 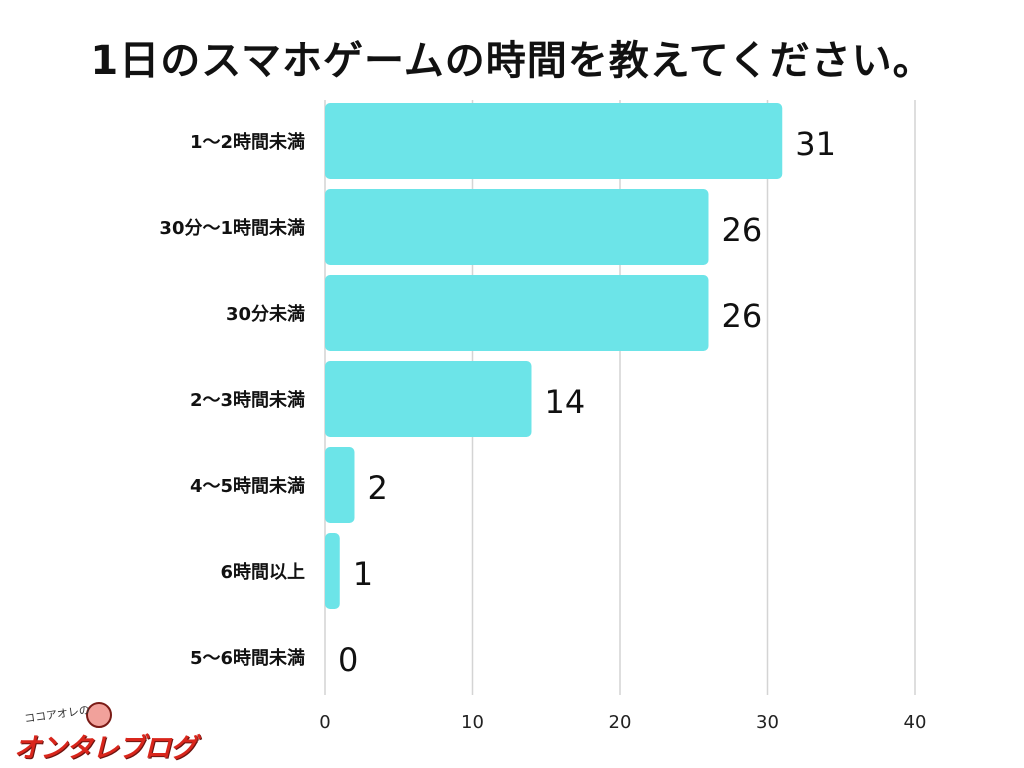 What do you see at coordinates (512, 61) in the screenshot?
I see `chart-title: 1日のスマホゲームの時間を教えてください。` at bounding box center [512, 61].